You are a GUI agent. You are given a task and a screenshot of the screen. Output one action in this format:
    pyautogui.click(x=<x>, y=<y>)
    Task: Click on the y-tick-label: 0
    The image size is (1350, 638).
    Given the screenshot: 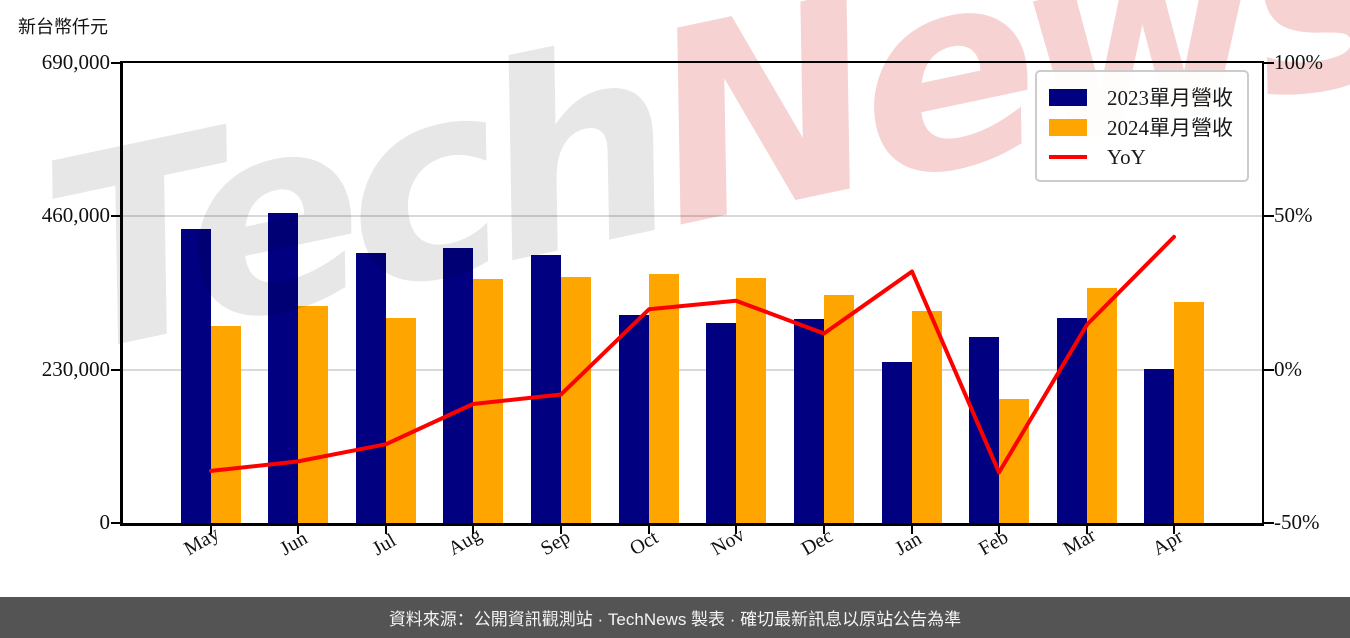 What is the action you would take?
    pyautogui.click(x=105, y=522)
    